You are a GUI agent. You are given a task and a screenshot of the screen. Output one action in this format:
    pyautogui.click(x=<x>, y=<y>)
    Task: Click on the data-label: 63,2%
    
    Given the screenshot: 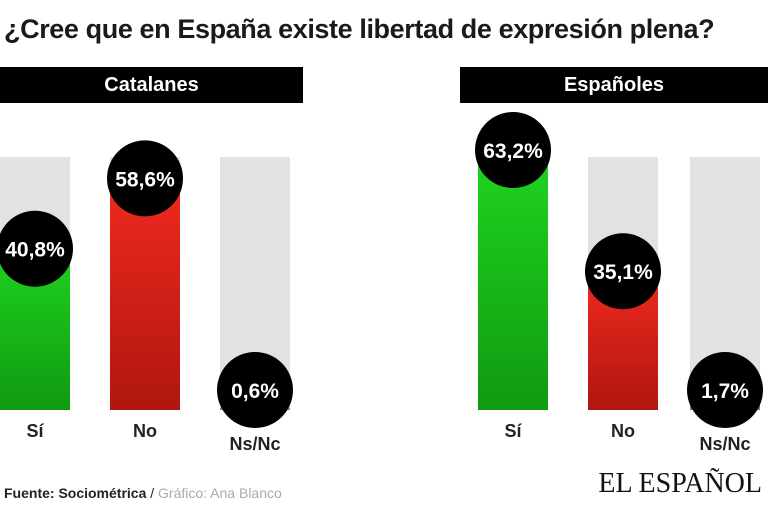 What is the action you would take?
    pyautogui.click(x=513, y=151)
    